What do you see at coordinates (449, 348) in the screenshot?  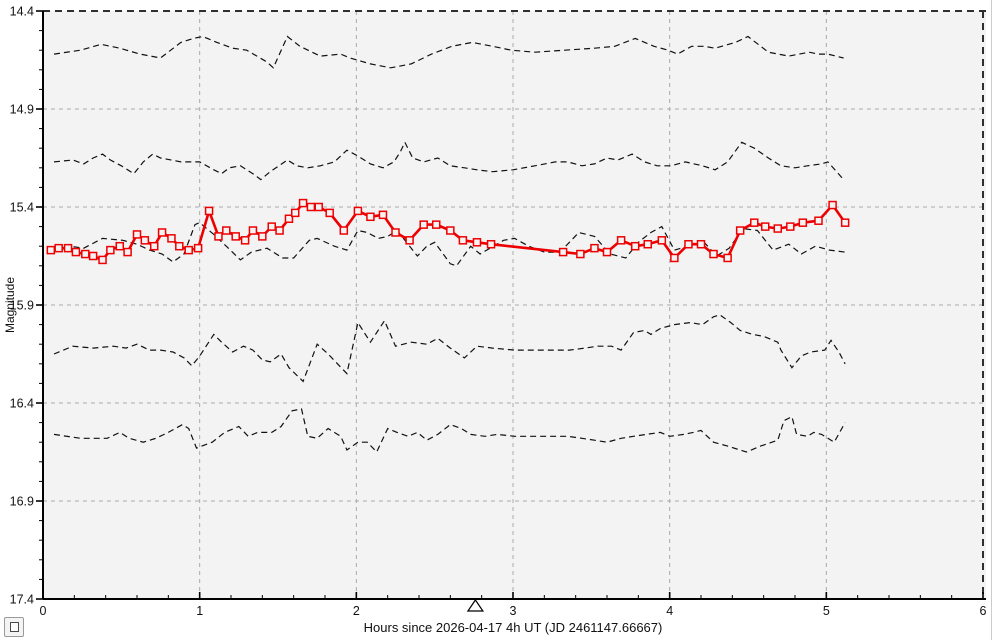 I see `comparison-star-4-line` at bounding box center [449, 348].